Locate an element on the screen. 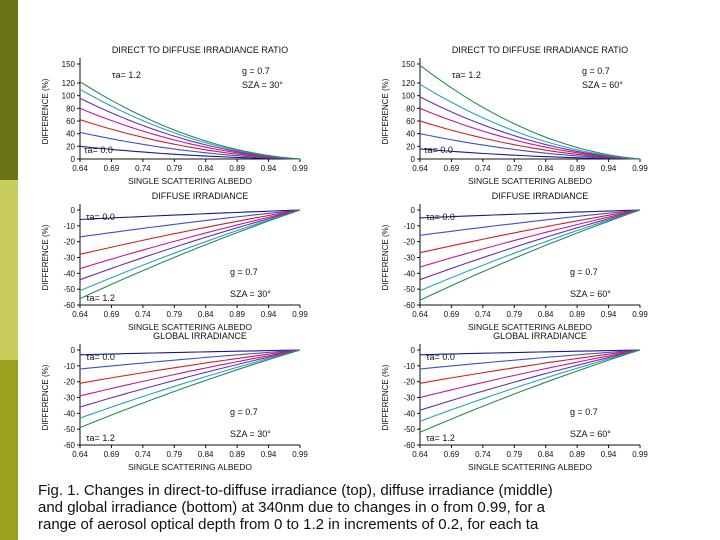 This screenshot has height=540, width=720. annotation-tau-bottom: τa= 1.2 is located at coordinates (100, 438).